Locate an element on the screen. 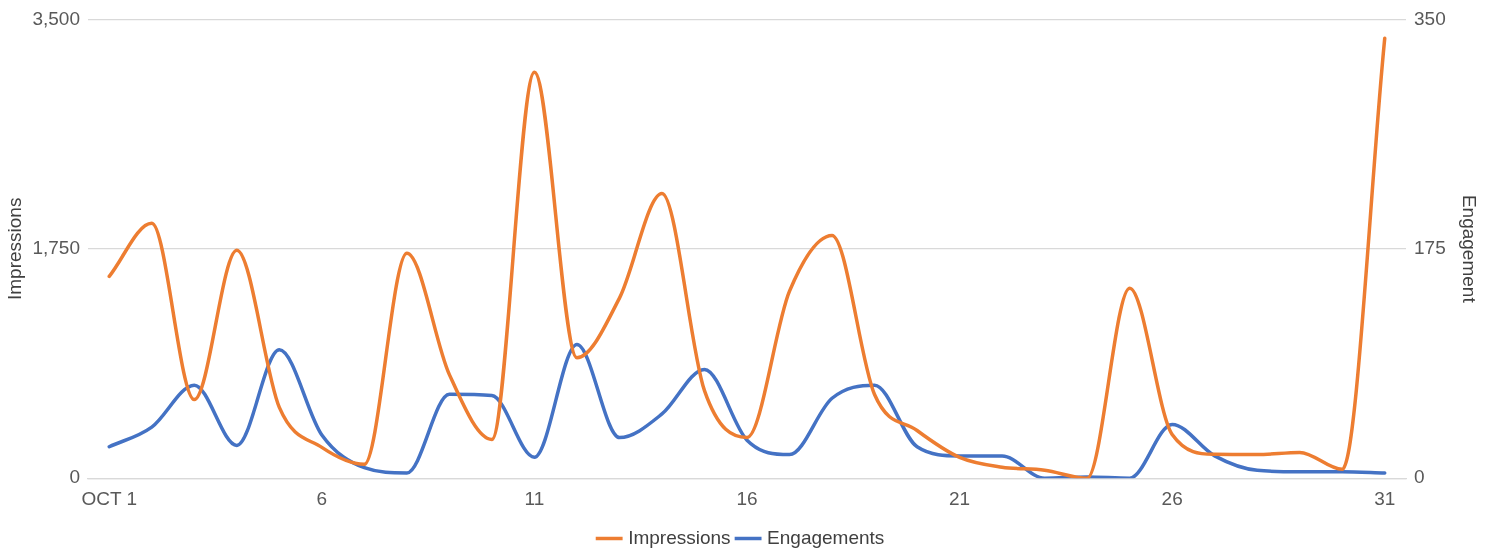 Image resolution: width=1486 pixels, height=558 pixels. x-tick-label: 16 is located at coordinates (747, 498).